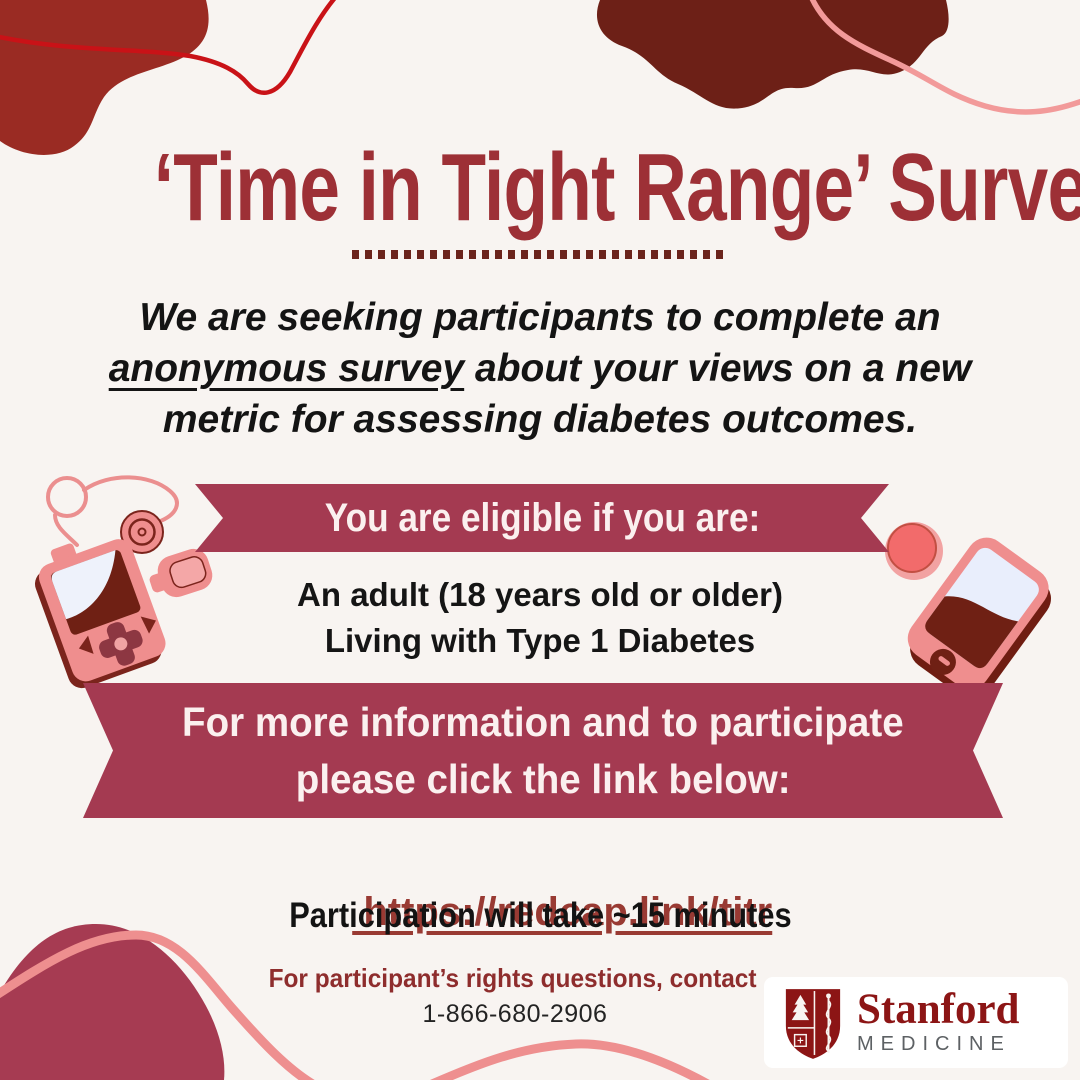 This screenshot has height=1080, width=1080. What do you see at coordinates (543, 778) in the screenshot?
I see `participate-banner-line-2: please click the link below:` at bounding box center [543, 778].